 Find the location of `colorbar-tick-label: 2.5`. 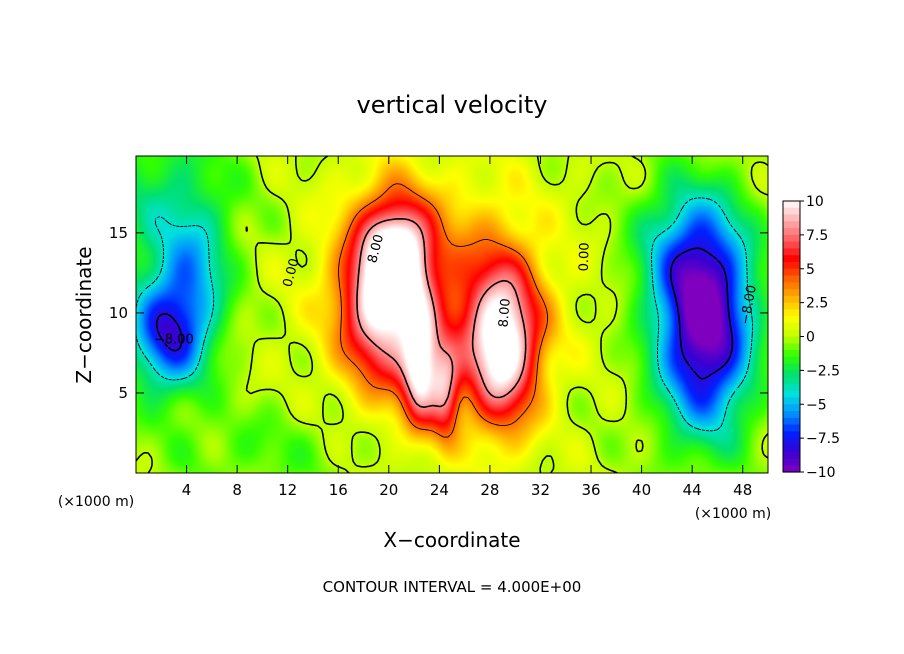

colorbar-tick-label: 2.5 is located at coordinates (817, 304).